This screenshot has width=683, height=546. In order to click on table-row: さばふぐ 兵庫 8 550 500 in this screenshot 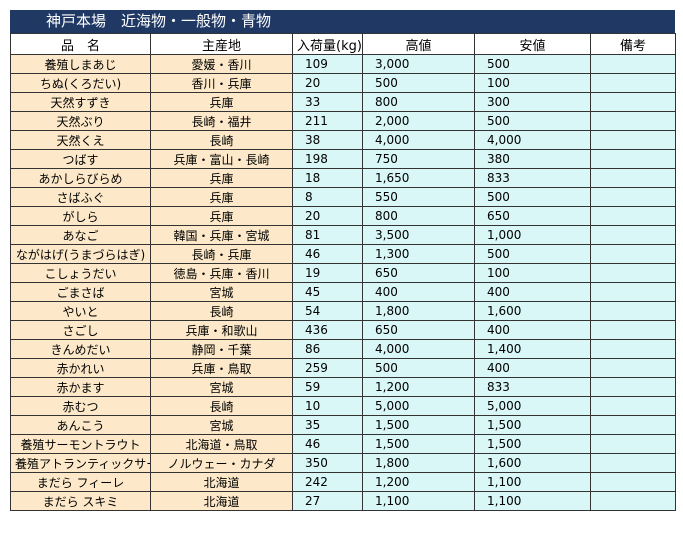, I will do `click(343, 197)`.